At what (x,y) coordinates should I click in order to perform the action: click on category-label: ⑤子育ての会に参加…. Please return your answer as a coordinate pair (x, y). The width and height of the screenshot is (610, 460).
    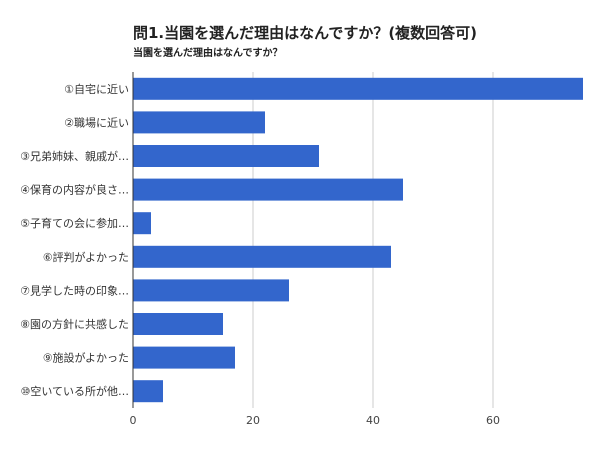
    Looking at the image, I should click on (74, 223).